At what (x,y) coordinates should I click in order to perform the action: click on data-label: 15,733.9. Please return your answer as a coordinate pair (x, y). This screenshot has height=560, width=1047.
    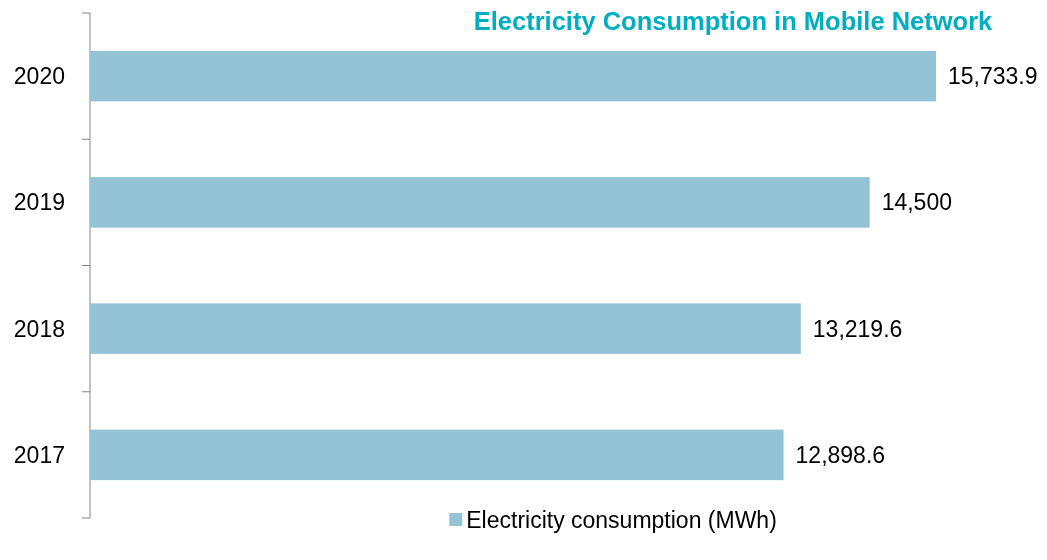
    Looking at the image, I should click on (993, 76).